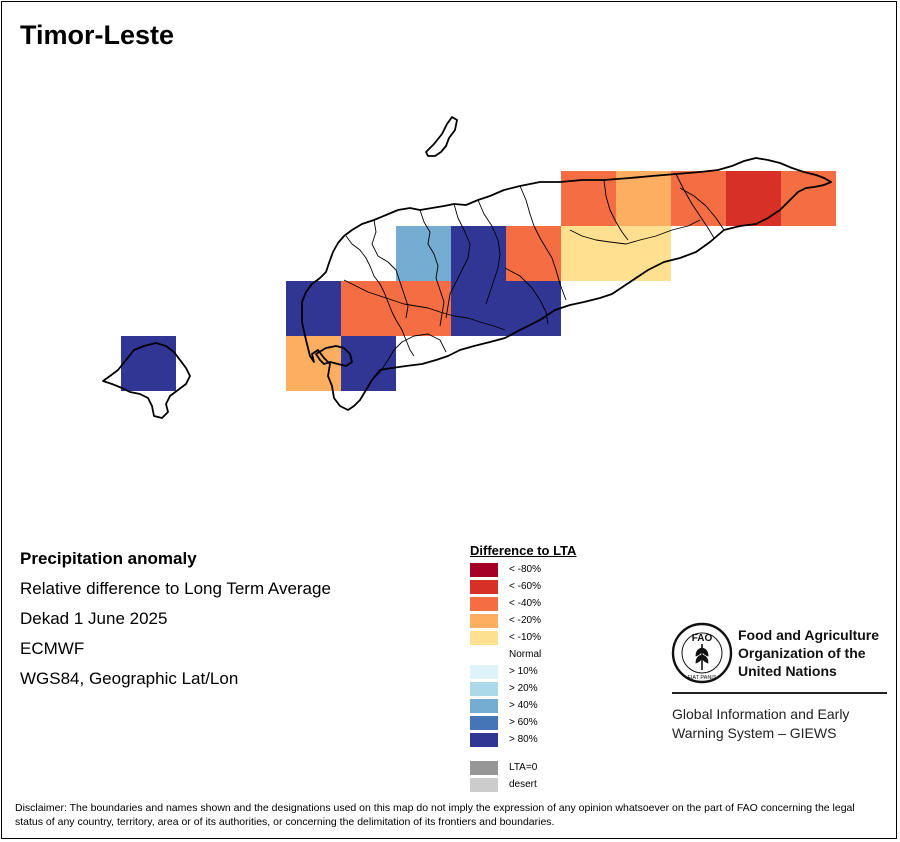 The width and height of the screenshot is (900, 842). I want to click on legend-label: < -80%, so click(525, 569).